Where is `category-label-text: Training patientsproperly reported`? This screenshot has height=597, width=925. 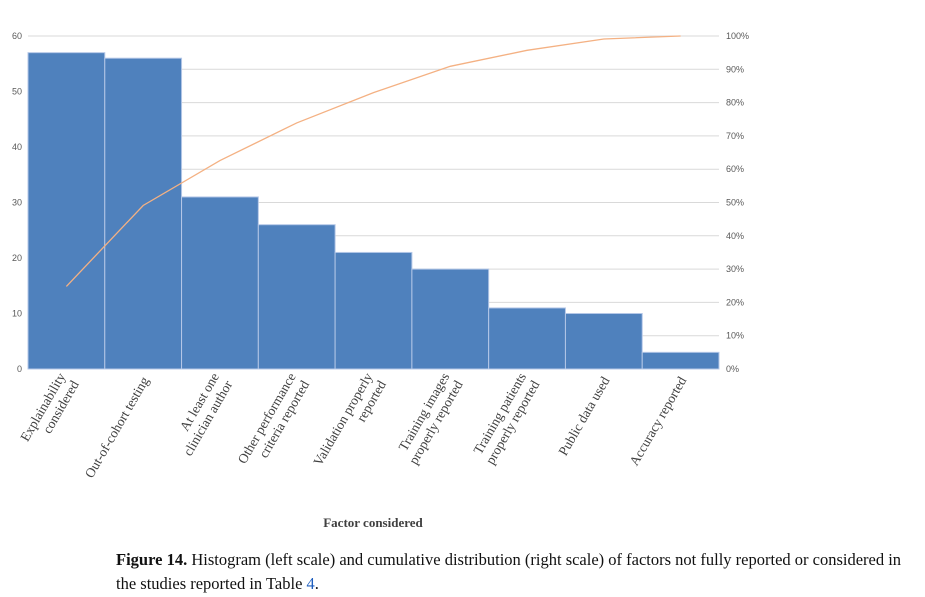 category-label-text: Training patientsproperly reported is located at coordinates (506, 418).